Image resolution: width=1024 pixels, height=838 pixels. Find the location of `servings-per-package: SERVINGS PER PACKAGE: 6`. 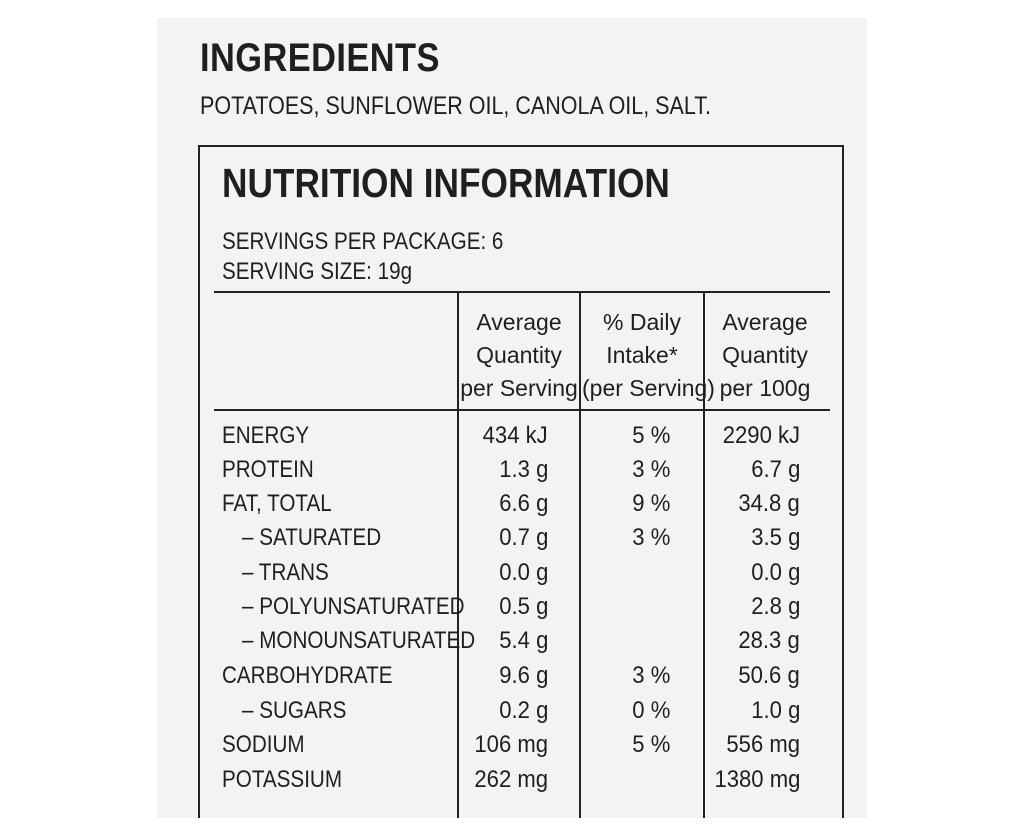

servings-per-package: SERVINGS PER PACKAGE: 6 is located at coordinates (363, 241).